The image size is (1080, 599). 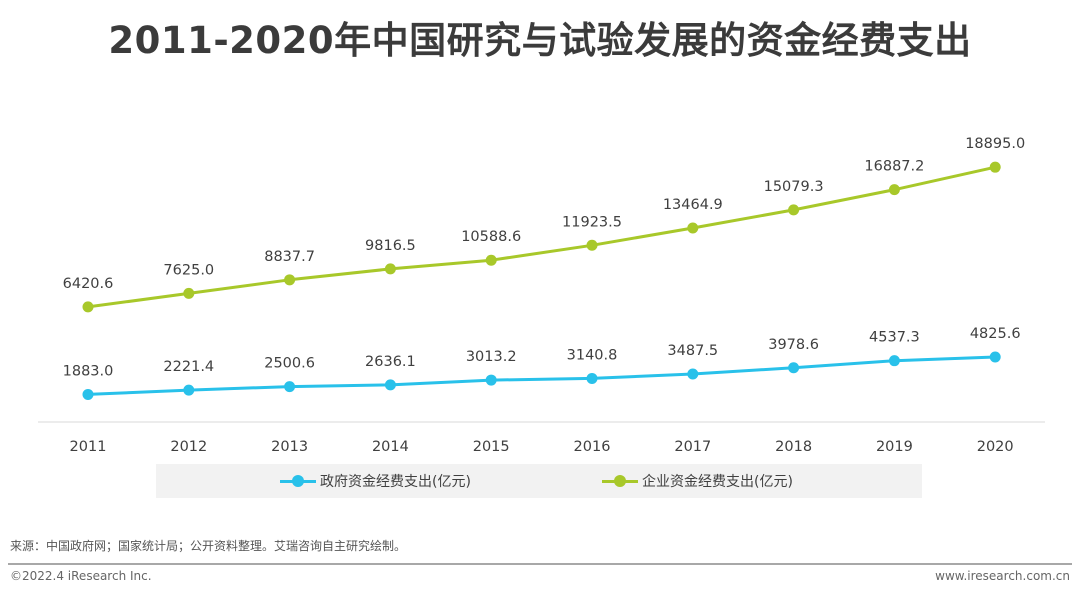 What do you see at coordinates (188, 447) in the screenshot?
I see `x-tick-label-2012: 2012` at bounding box center [188, 447].